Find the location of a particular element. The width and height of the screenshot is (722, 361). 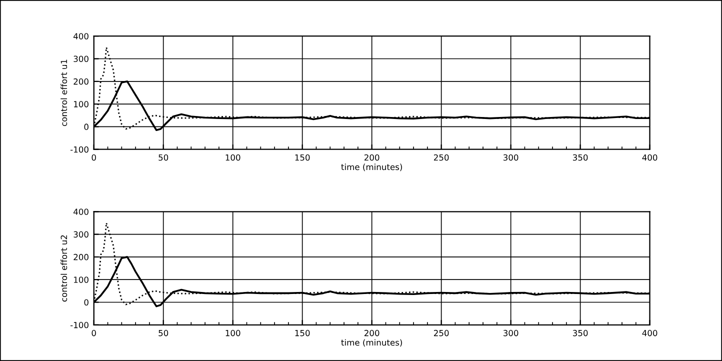

y-axis-title: control effort u2 is located at coordinates (64, 268).